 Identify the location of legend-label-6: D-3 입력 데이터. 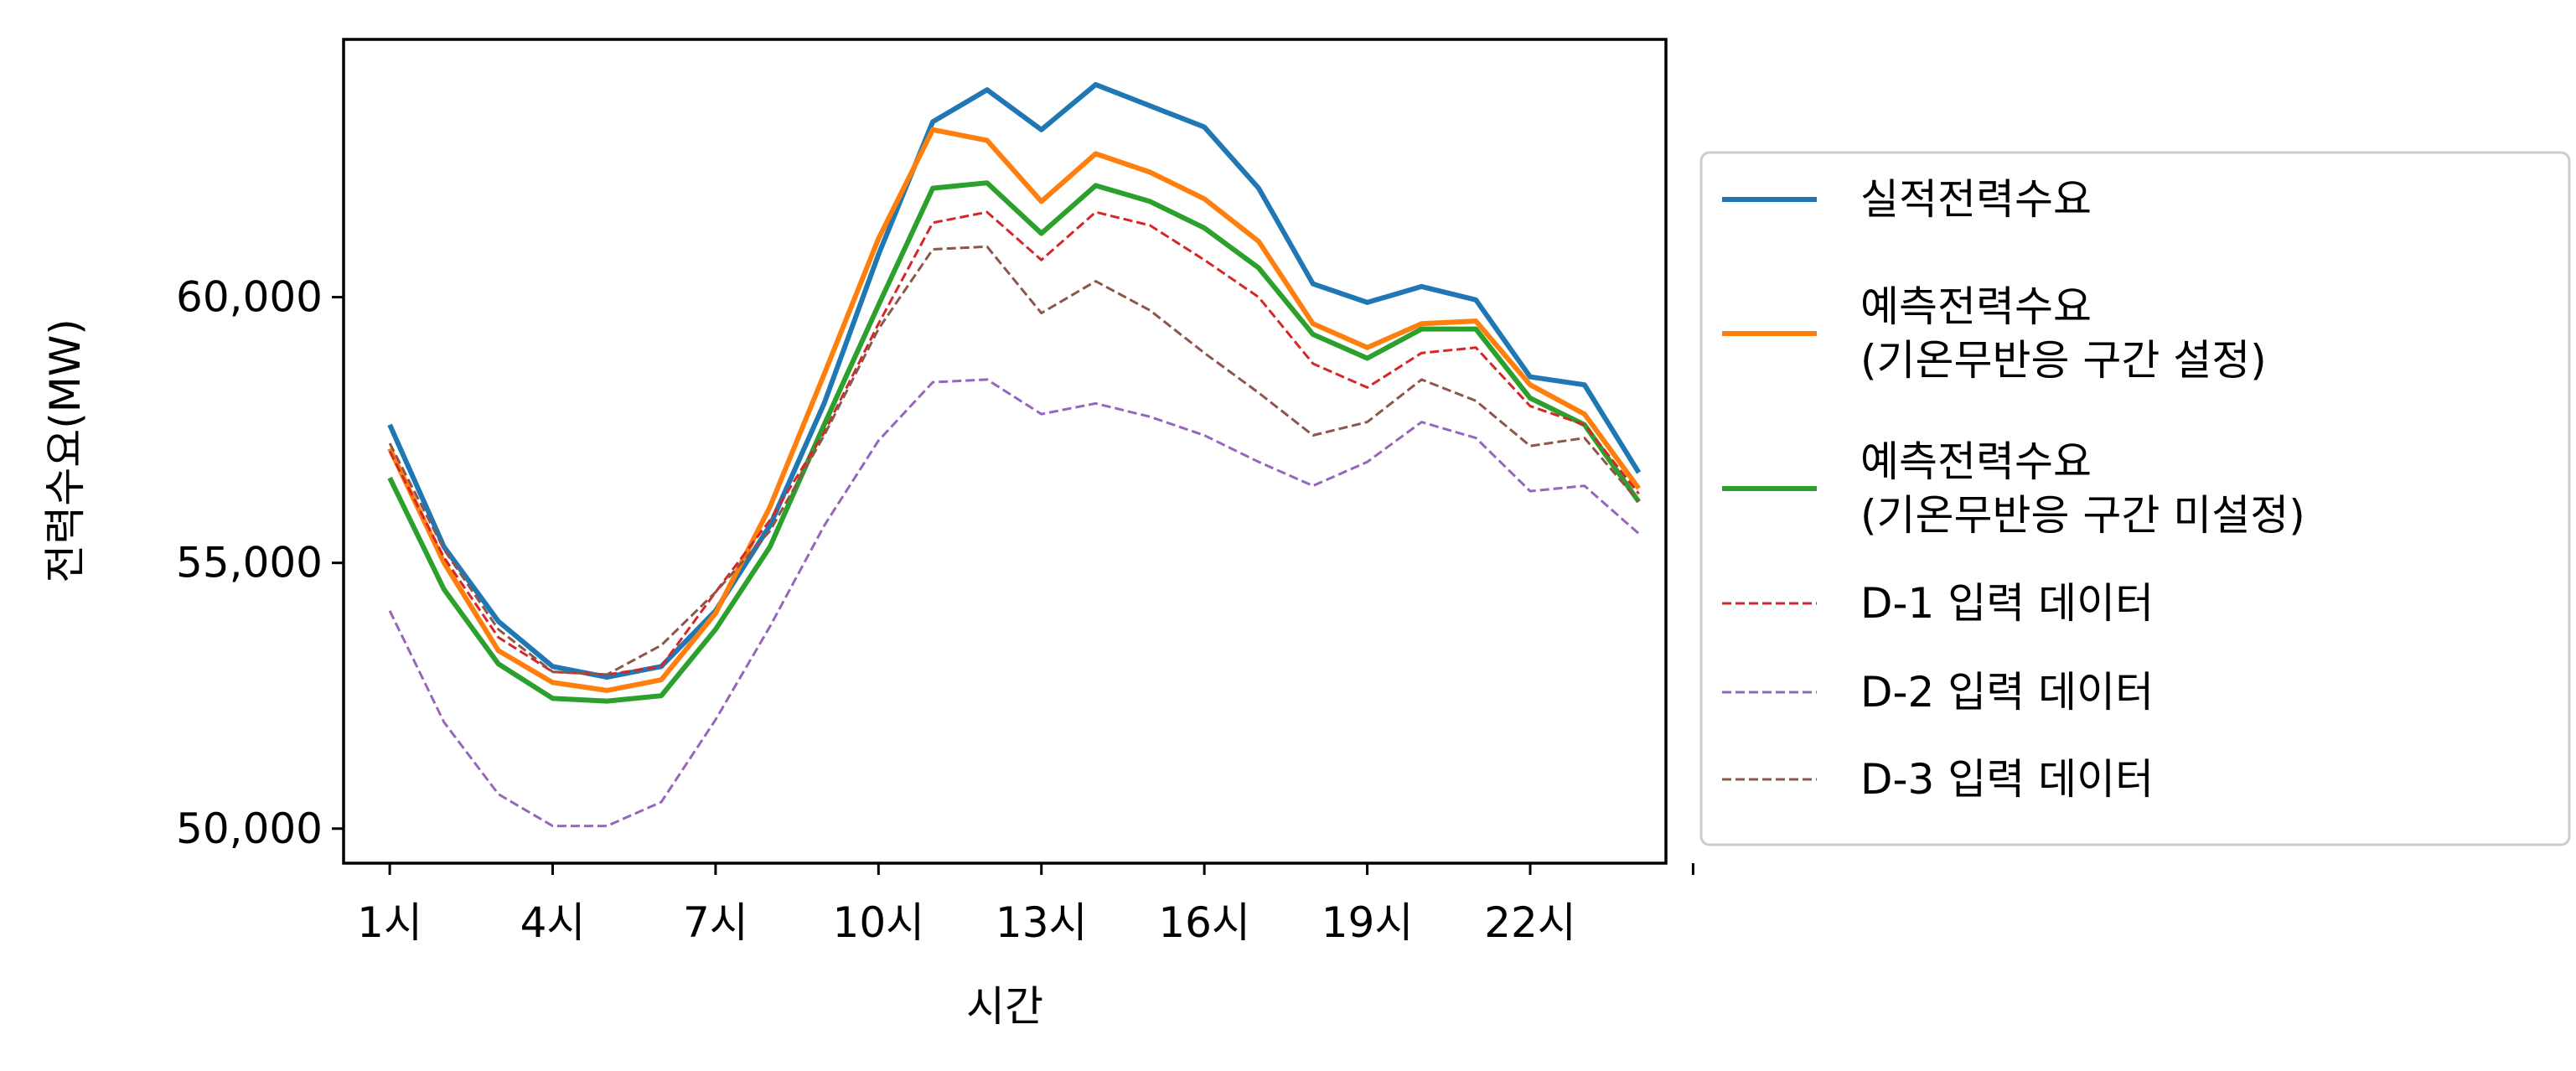
(2007, 779).